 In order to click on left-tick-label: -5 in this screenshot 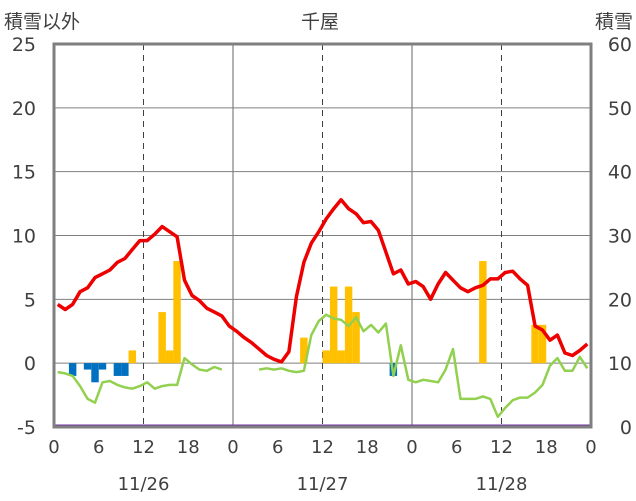, I will do `click(26, 428)`.